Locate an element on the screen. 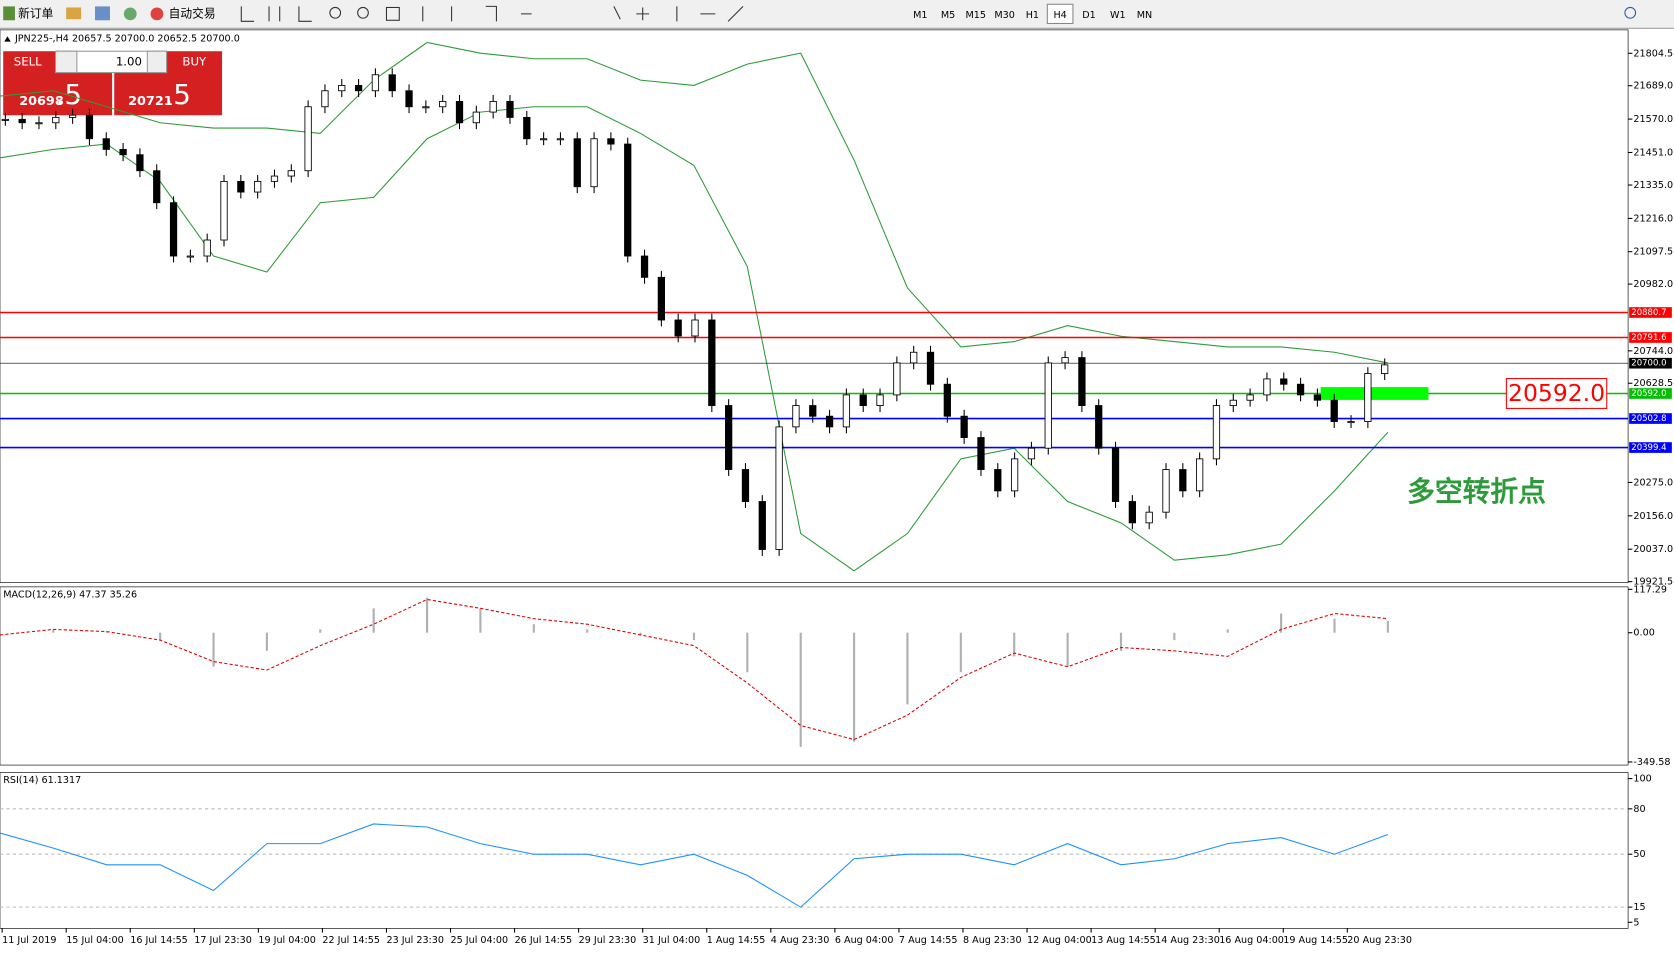  lot-spinner is located at coordinates (157, 62).